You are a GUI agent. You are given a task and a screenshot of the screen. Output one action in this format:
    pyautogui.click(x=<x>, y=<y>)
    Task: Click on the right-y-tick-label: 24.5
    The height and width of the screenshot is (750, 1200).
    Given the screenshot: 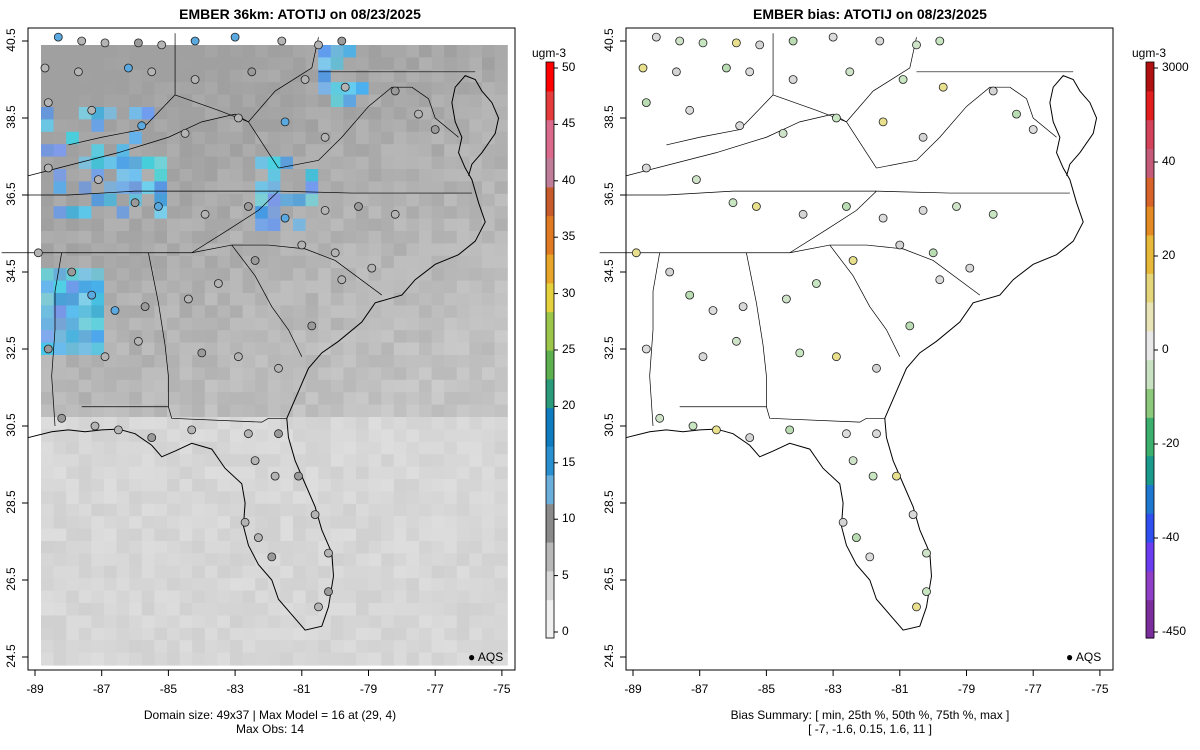 What is the action you would take?
    pyautogui.click(x=609, y=656)
    